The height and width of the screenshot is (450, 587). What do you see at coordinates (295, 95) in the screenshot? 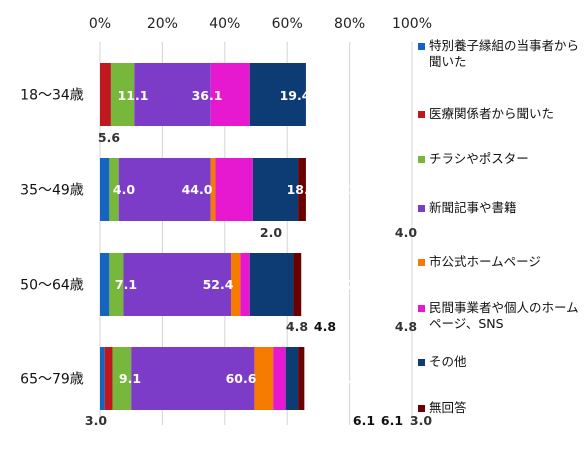
I see `data-label: 19.4` at bounding box center [295, 95].